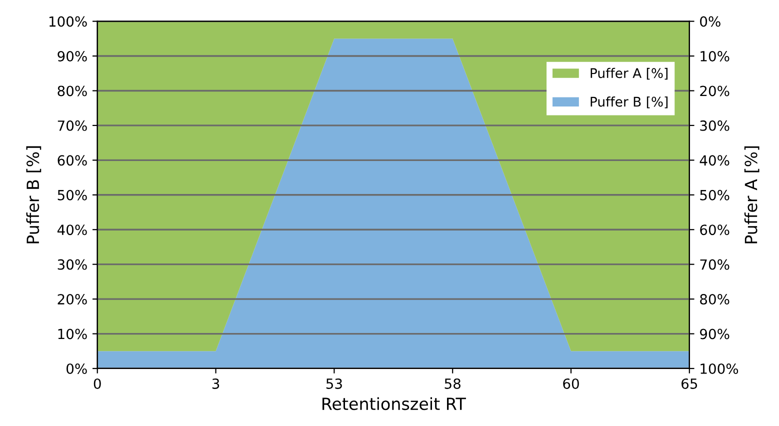  What do you see at coordinates (690, 383) in the screenshot?
I see `x-tick-label: 65` at bounding box center [690, 383].